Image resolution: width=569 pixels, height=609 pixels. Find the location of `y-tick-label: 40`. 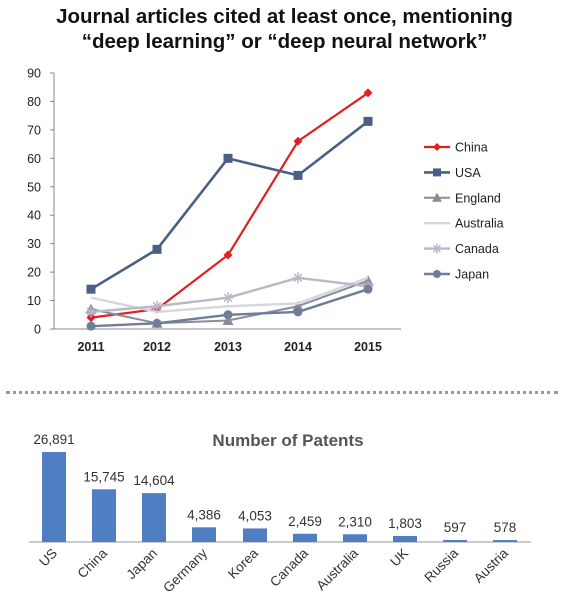

y-tick-label: 40 is located at coordinates (34, 216).